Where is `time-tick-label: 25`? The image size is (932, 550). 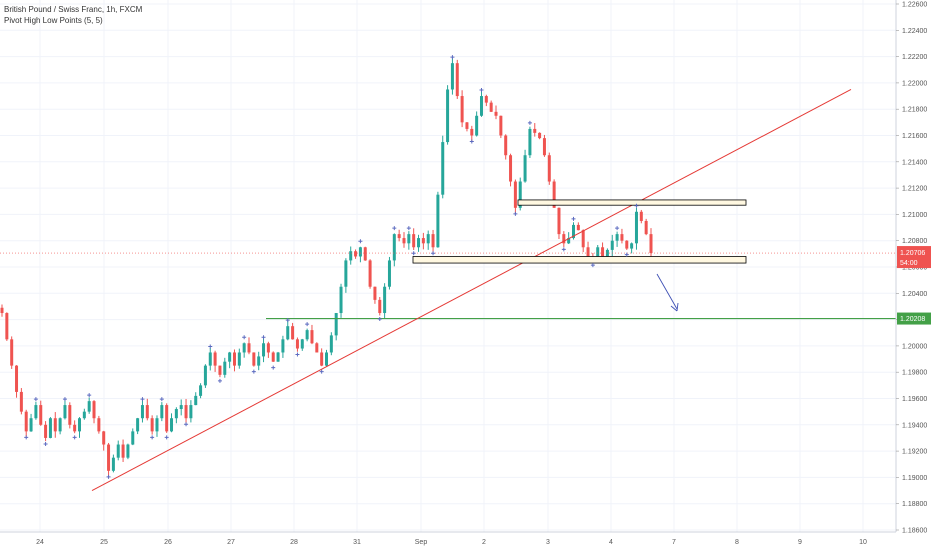
time-tick-label: 25 is located at coordinates (104, 542).